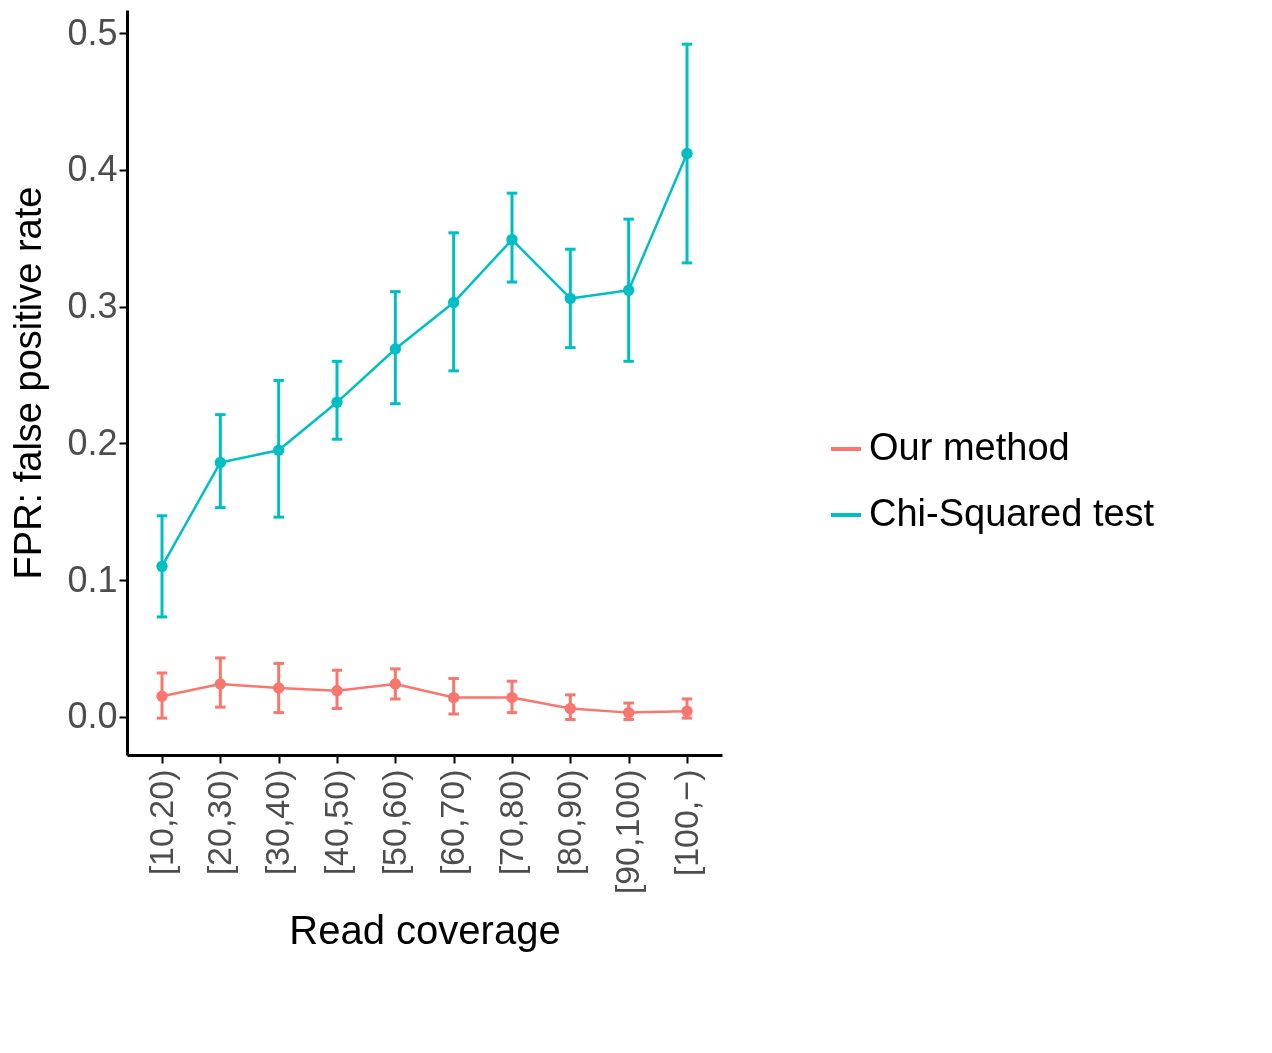 The image size is (1272, 1053). I want to click on legend-label: Our method, so click(969, 447).